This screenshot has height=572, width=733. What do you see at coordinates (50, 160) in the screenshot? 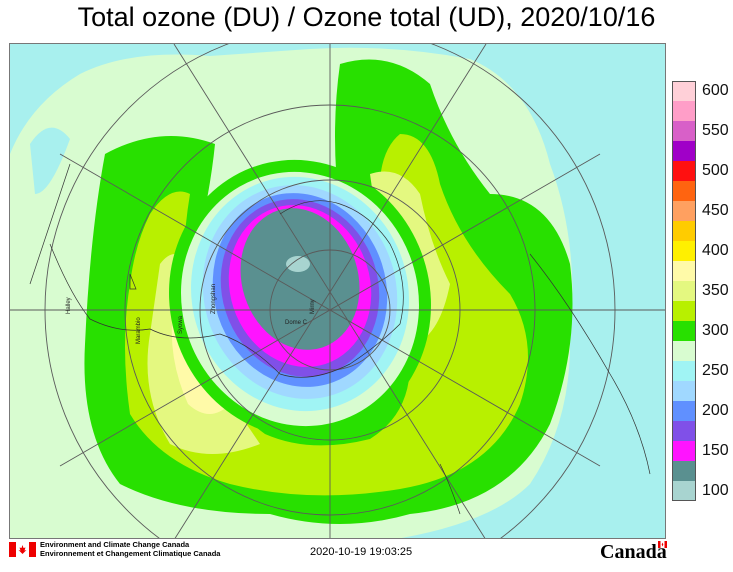
I see `ozone-zone-250-patch` at bounding box center [50, 160].